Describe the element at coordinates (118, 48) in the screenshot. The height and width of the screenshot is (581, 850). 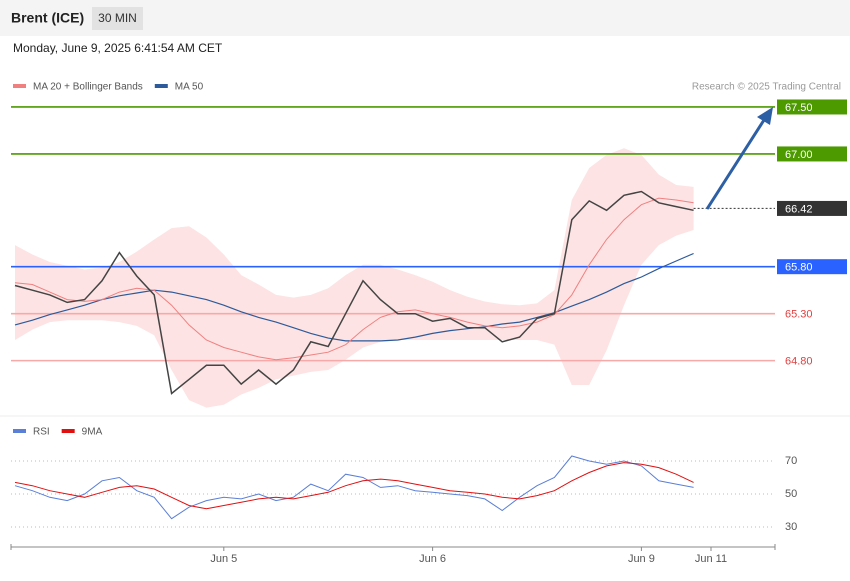
I see `timestamp: Monday, June 9, 2025 6:41:54 AM CET` at that location.